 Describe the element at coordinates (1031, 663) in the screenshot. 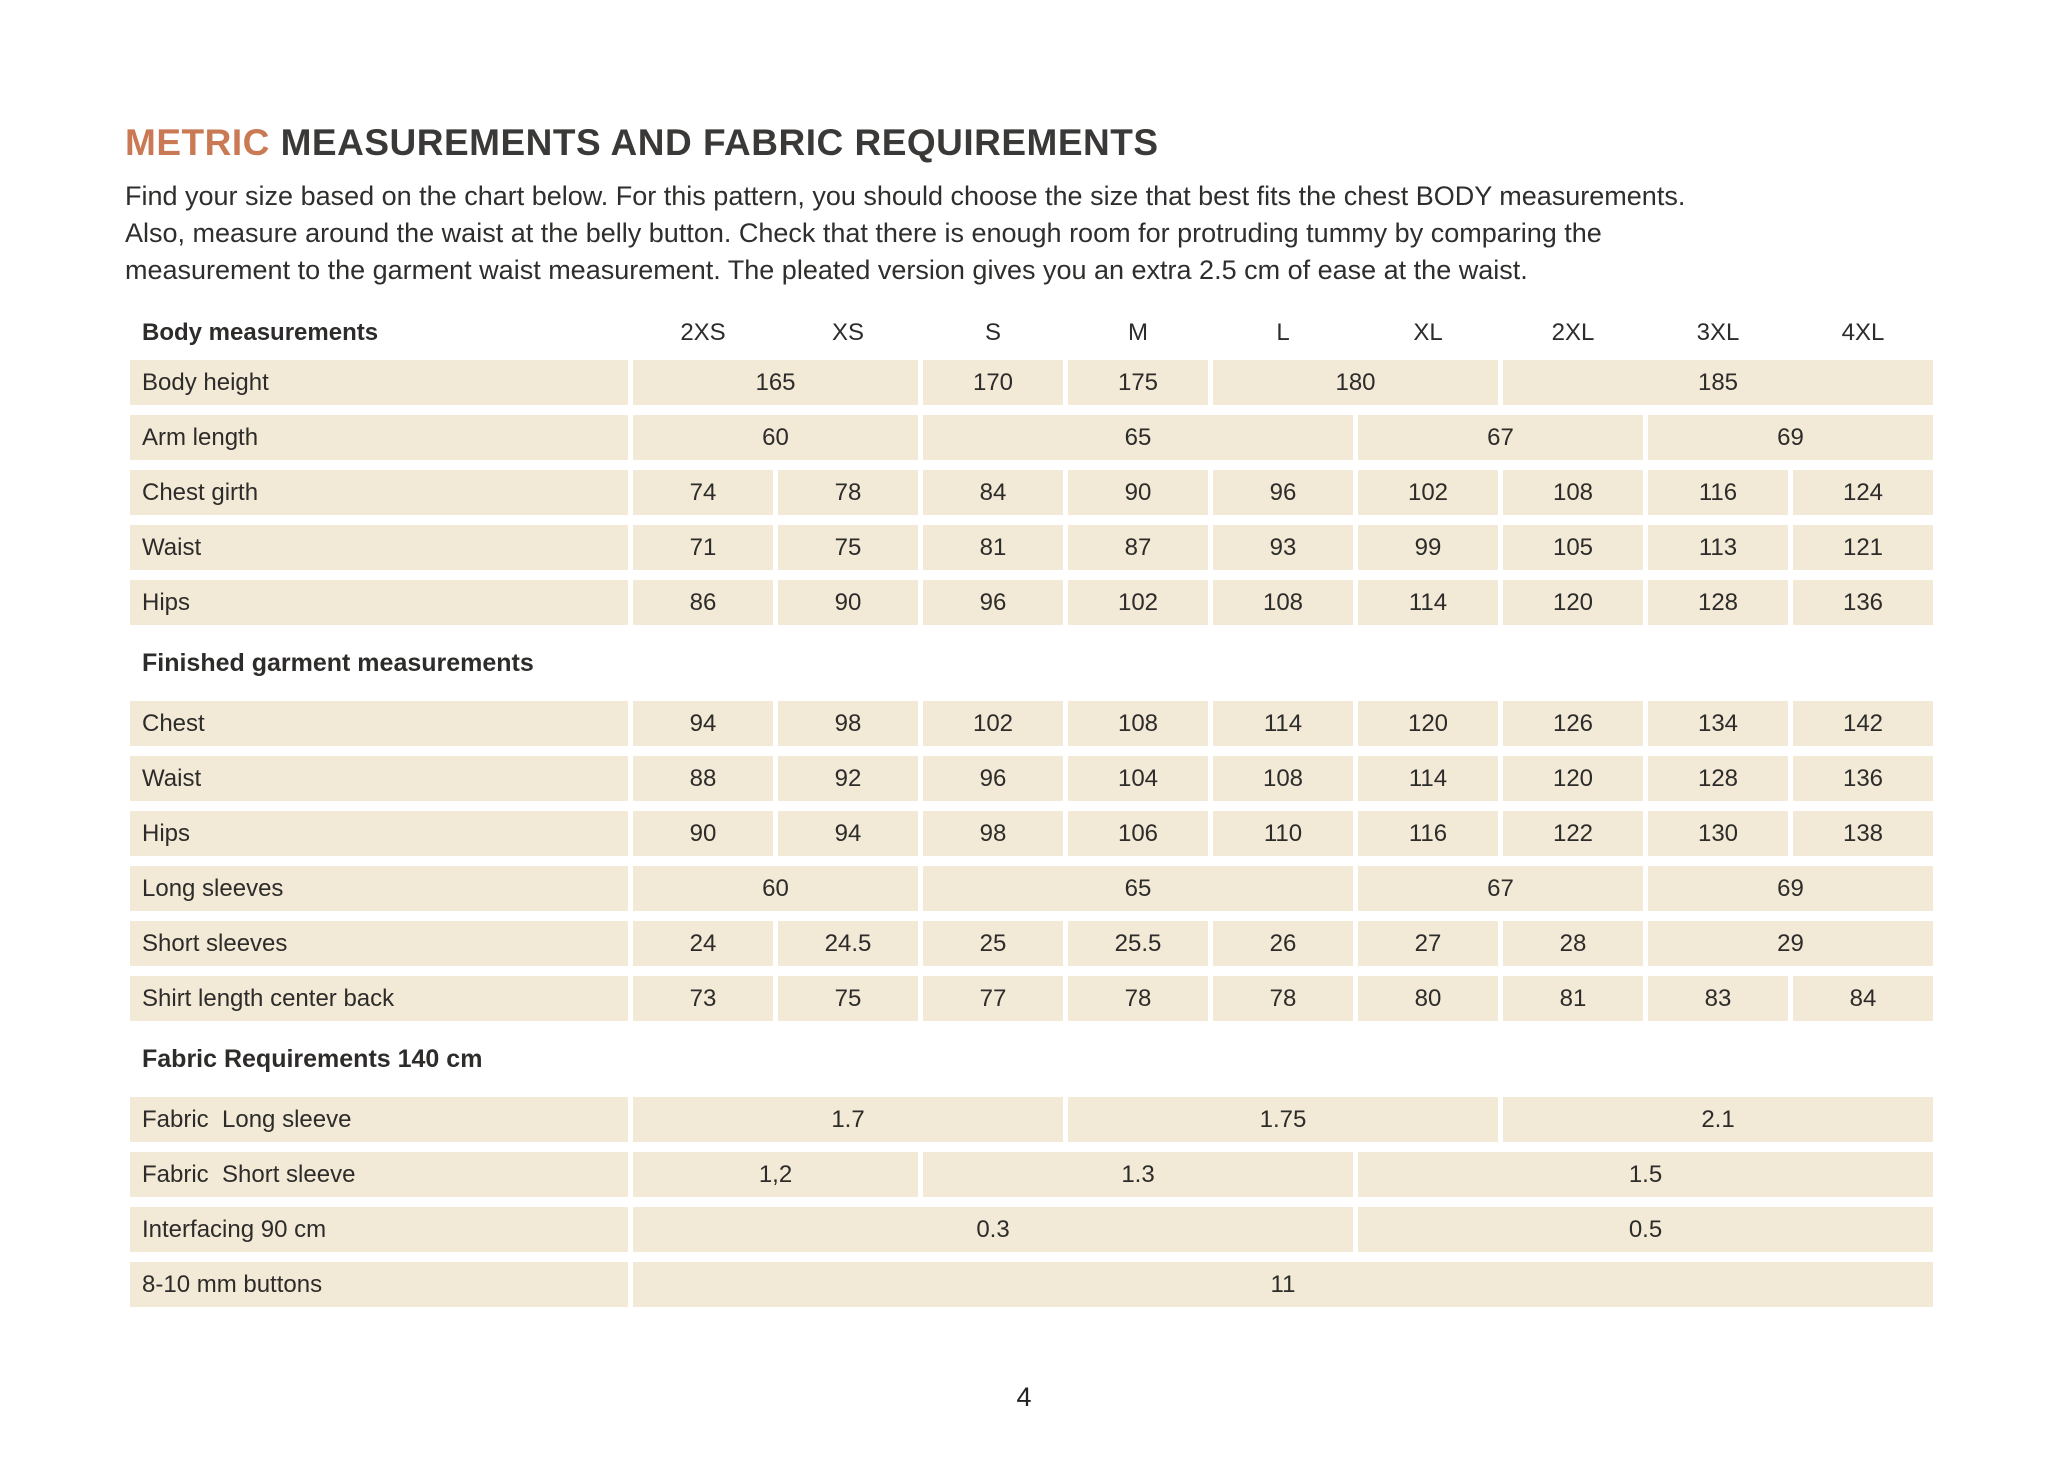

I see `section-header: Finished garment measurements` at that location.